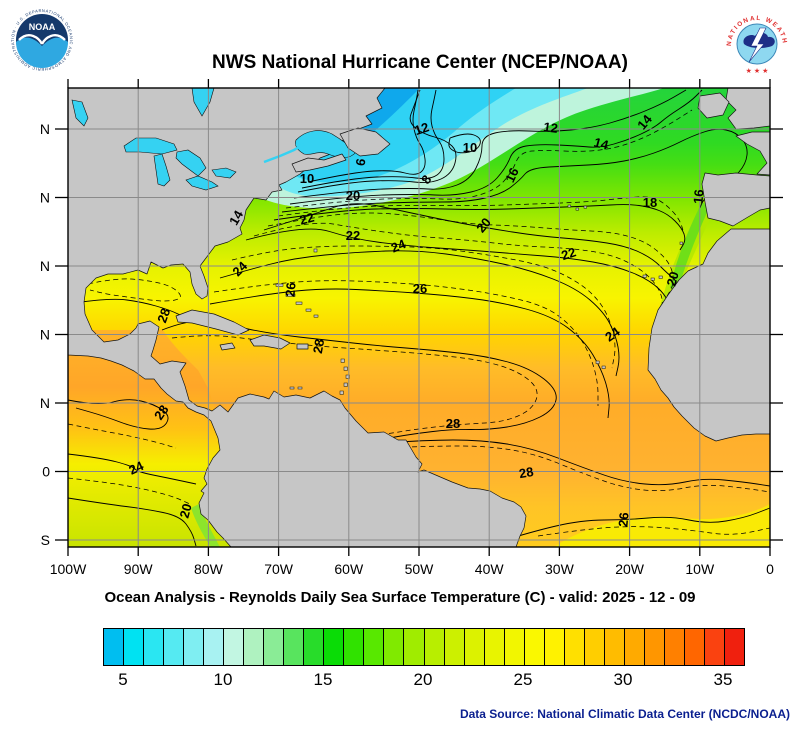 This screenshot has width=800, height=737. What do you see at coordinates (489, 159) in the screenshot?
I see `isotherm-15-dashed` at bounding box center [489, 159].